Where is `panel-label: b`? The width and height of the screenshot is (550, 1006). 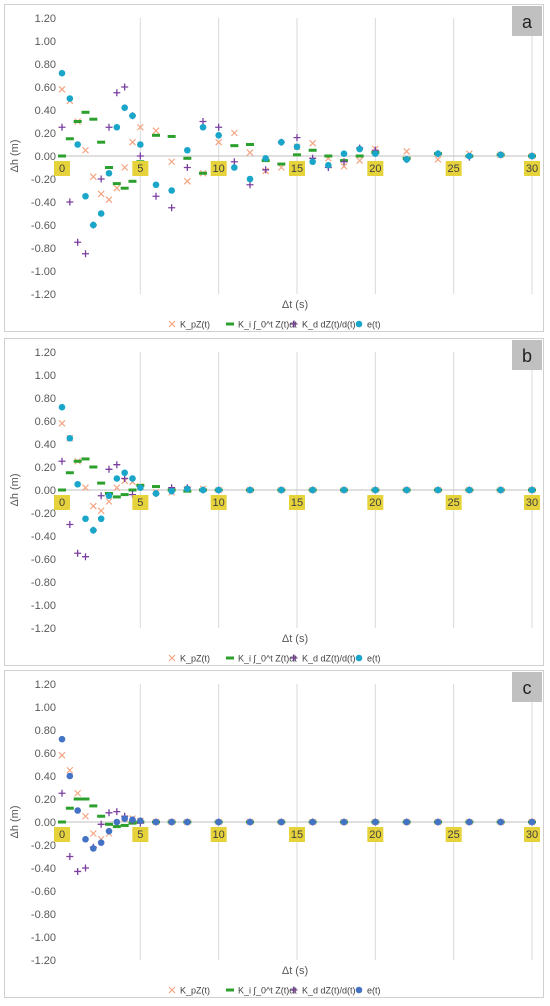
panel-label: b is located at coordinates (527, 356).